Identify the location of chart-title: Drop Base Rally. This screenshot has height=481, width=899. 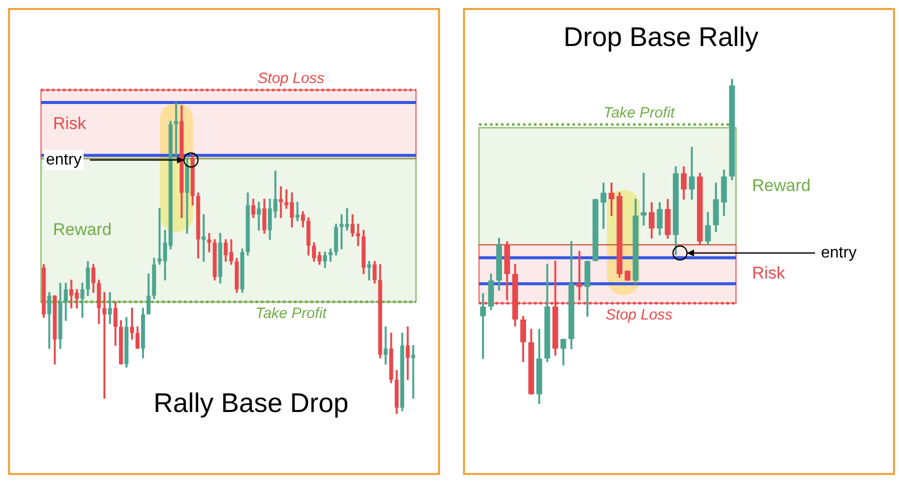
(661, 37).